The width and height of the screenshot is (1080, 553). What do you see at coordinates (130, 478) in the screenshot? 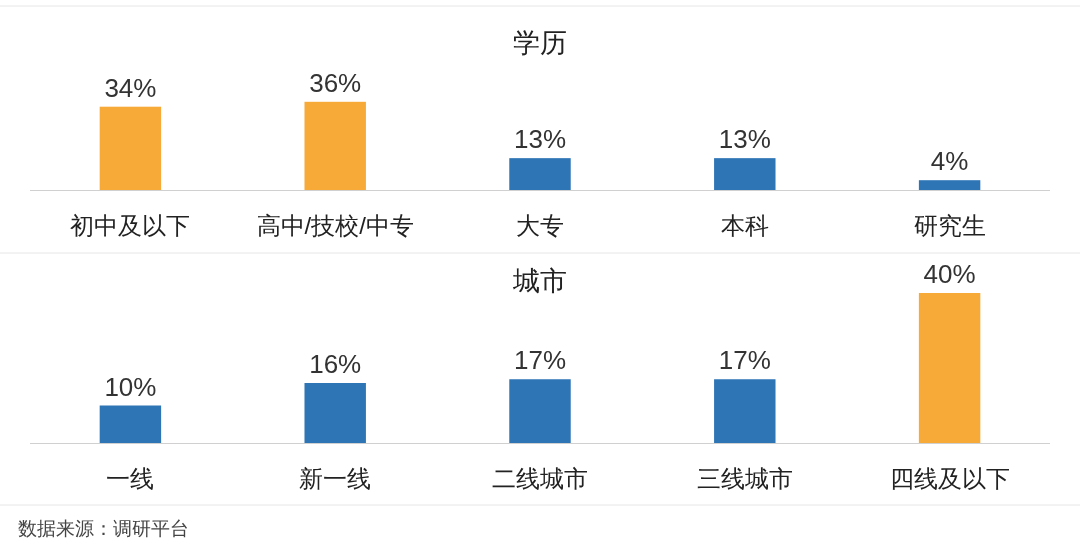
I see `x-tick-label: 一线` at bounding box center [130, 478].